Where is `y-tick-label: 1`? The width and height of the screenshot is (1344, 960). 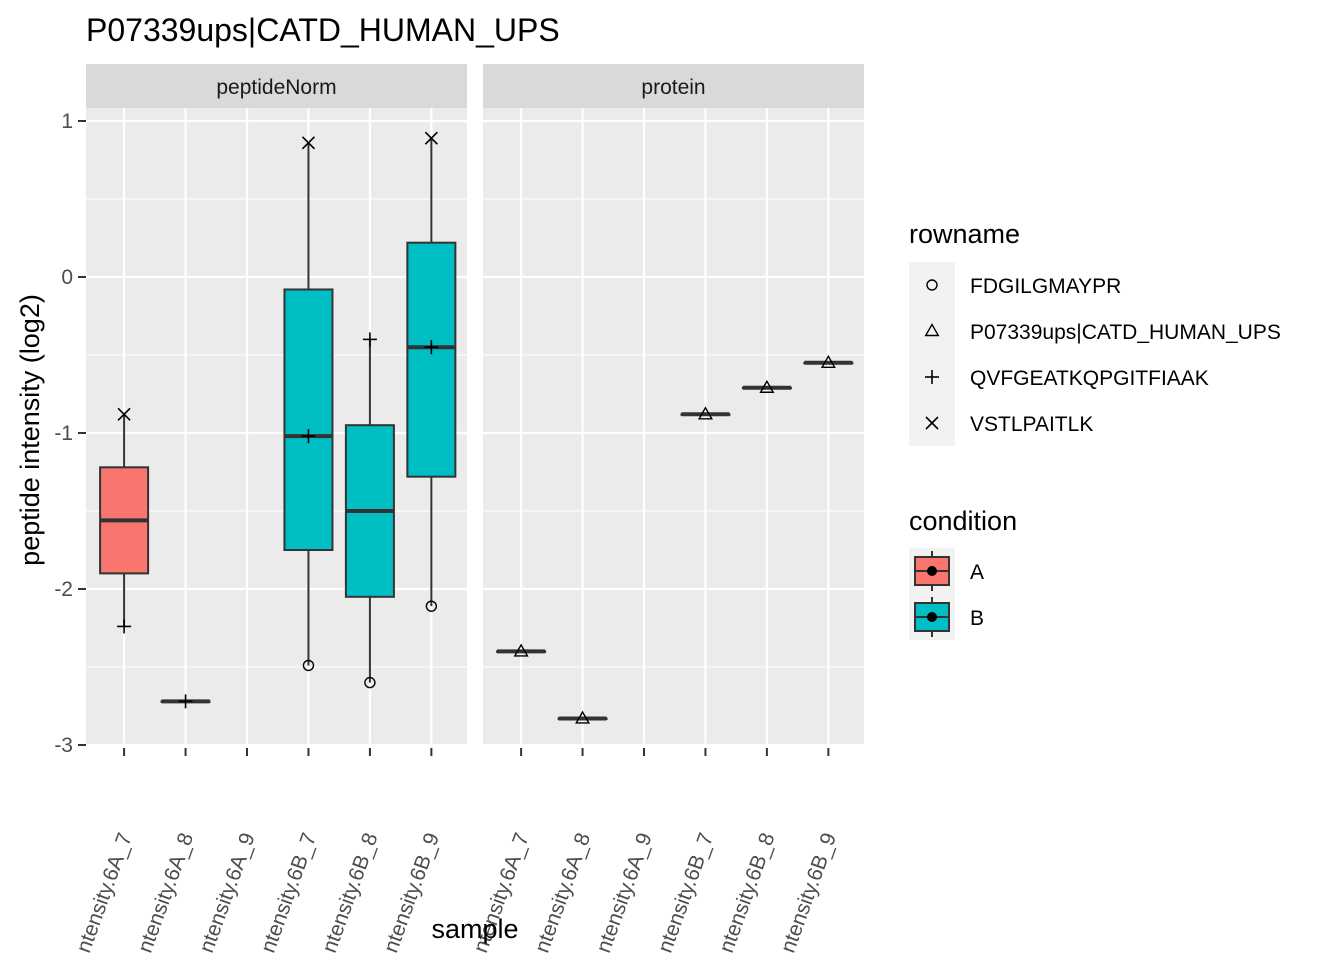 y-tick-label: 1 is located at coordinates (67, 121).